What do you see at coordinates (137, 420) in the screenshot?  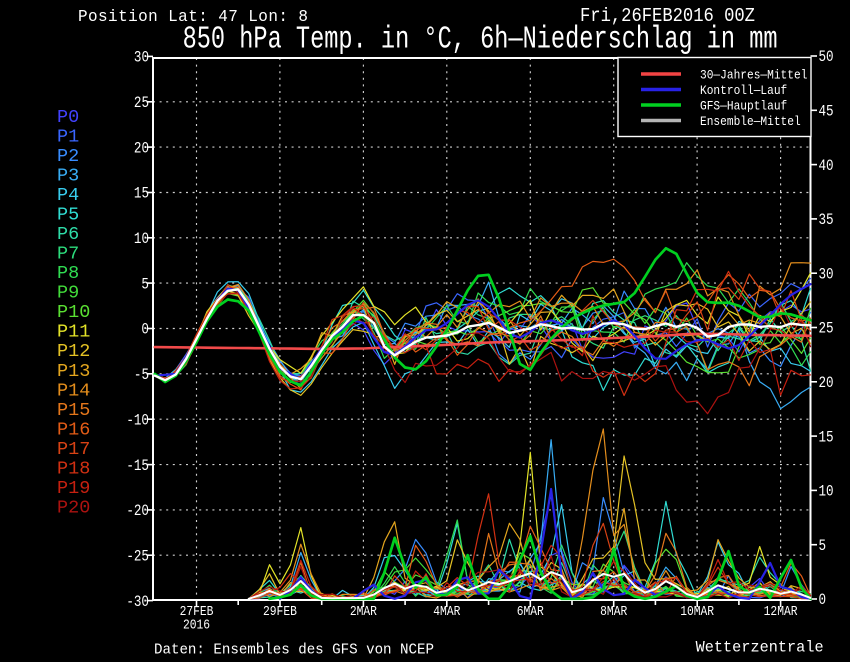 I see `svg-text: -10` at bounding box center [137, 420].